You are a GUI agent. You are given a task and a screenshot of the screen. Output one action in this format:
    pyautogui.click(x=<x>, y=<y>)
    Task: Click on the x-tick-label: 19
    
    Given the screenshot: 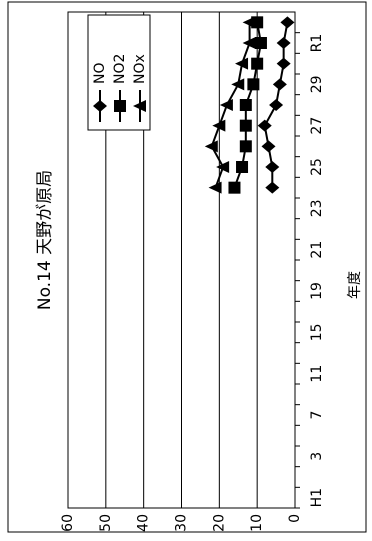 What is the action you would take?
    pyautogui.click(x=317, y=291)
    